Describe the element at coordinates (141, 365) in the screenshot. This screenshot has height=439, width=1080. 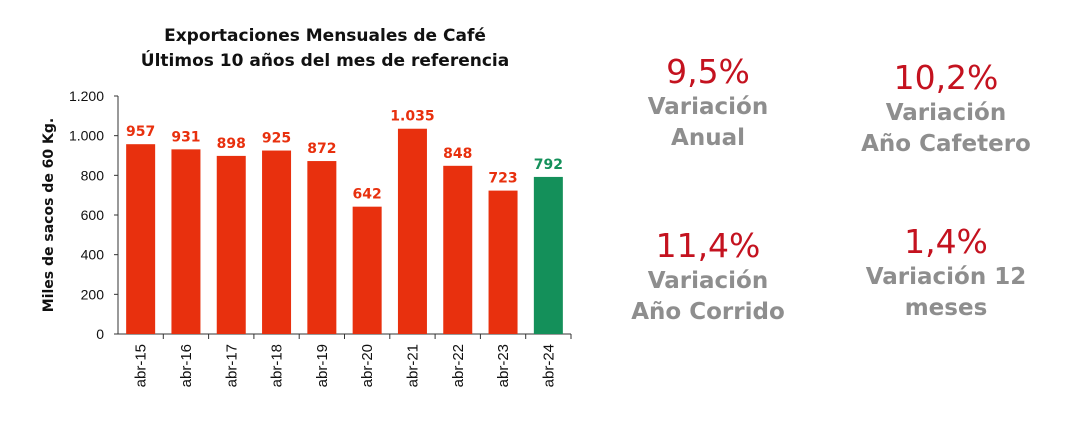
I see `x-tick-label: abr-15` at that location.